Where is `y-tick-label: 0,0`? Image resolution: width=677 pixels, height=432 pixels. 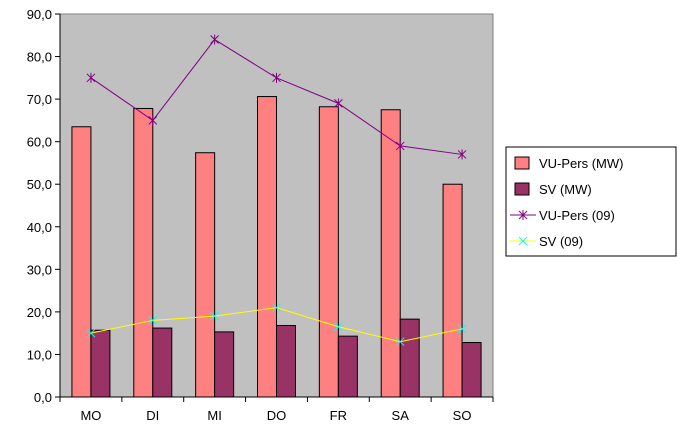 y-tick-label: 0,0 is located at coordinates (43, 397).